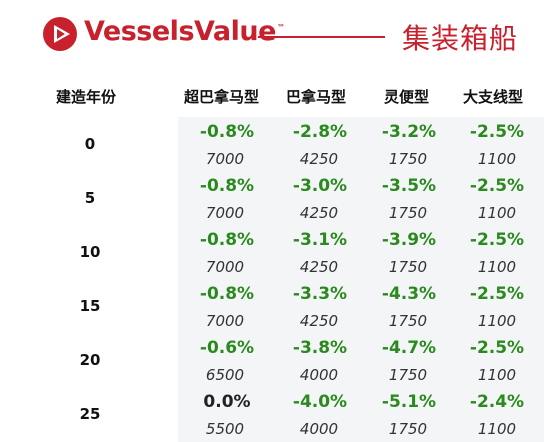  What do you see at coordinates (460, 38) in the screenshot?
I see `category-title: 集装箱船` at bounding box center [460, 38].